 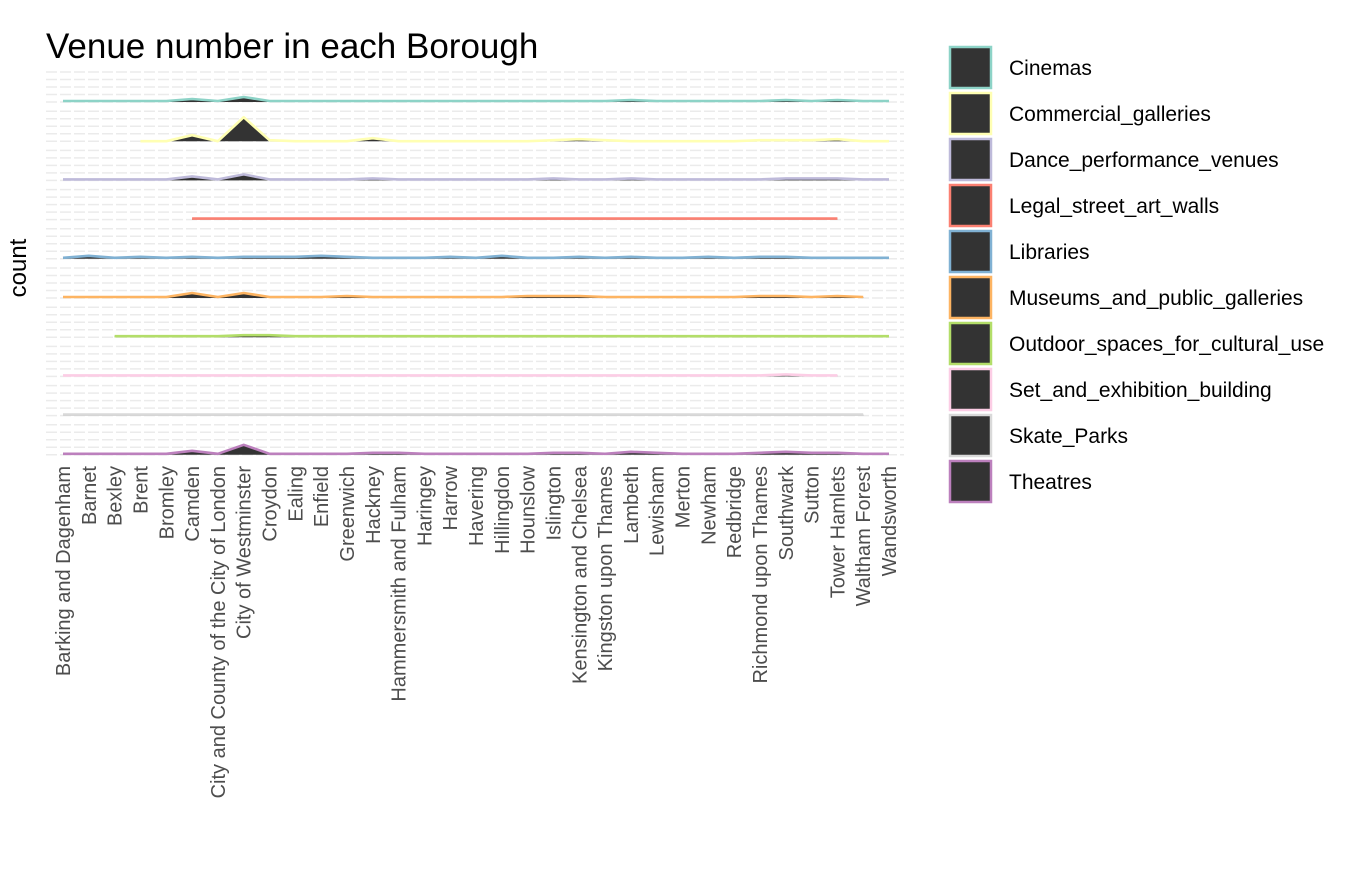 What do you see at coordinates (1114, 206) in the screenshot?
I see `legend-label: Legal_street_art_walls` at bounding box center [1114, 206].